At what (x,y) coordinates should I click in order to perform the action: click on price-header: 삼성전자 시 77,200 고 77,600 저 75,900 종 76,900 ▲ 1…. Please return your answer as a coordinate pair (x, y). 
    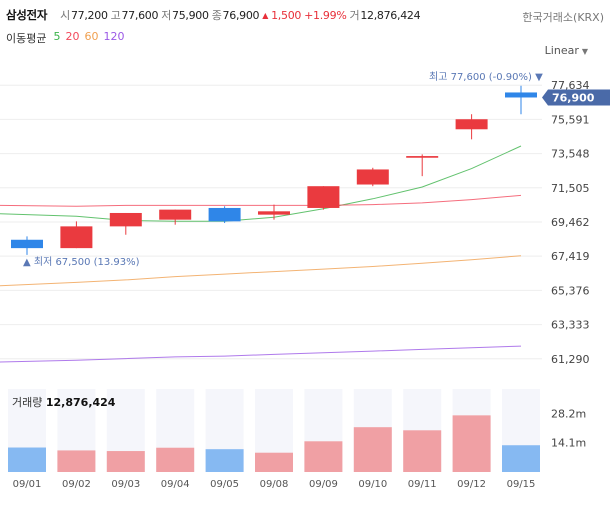
    Looking at the image, I should click on (213, 15).